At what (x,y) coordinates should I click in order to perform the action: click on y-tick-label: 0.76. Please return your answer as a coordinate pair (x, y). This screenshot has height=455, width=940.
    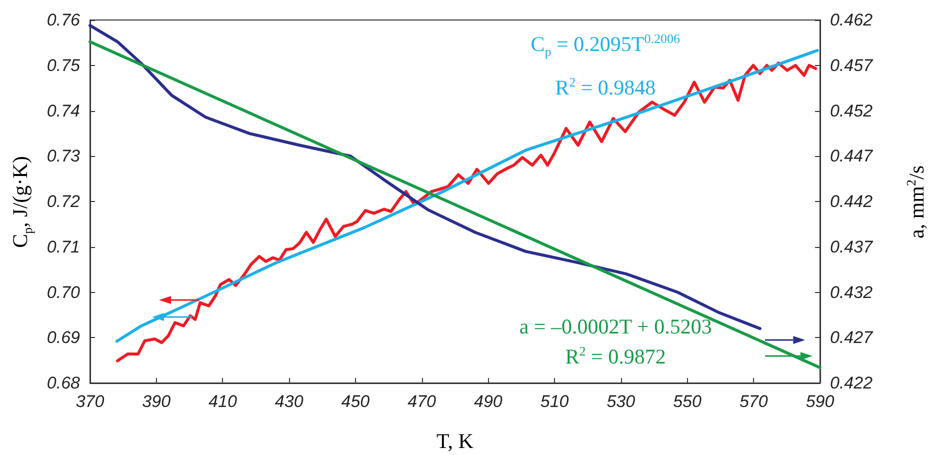
    Looking at the image, I should click on (63, 20).